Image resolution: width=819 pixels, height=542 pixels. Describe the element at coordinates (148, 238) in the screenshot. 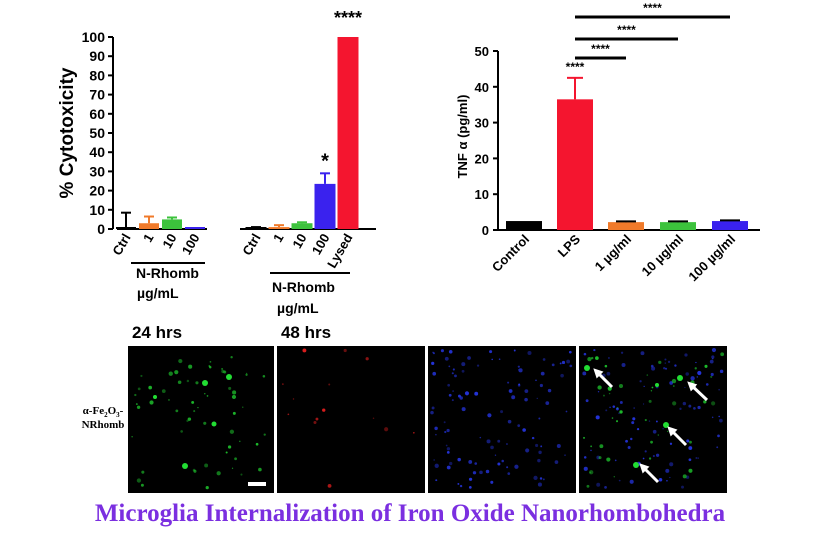

I see `x-tick-label: 1` at that location.